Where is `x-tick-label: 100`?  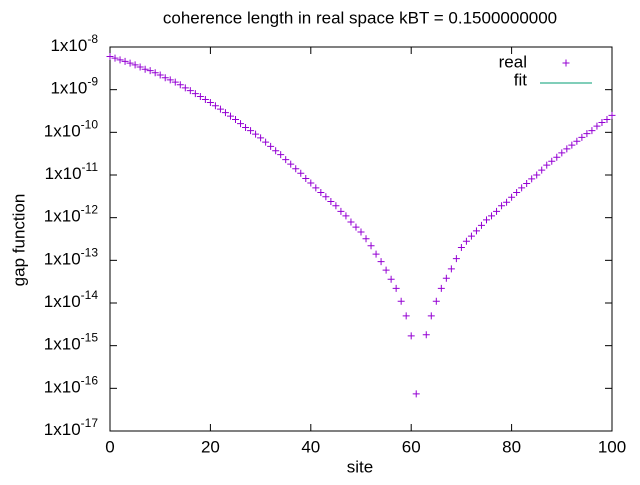
x-tick-label: 100 is located at coordinates (612, 446).